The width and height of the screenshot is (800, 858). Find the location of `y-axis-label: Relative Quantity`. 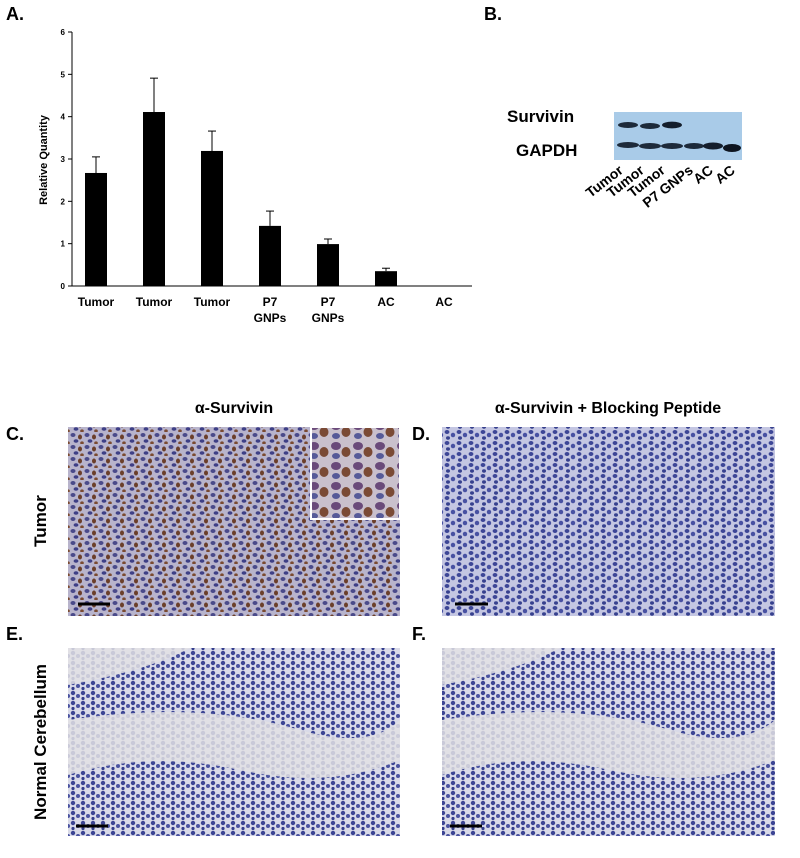

y-axis-label: Relative Quantity is located at coordinates (44, 159).